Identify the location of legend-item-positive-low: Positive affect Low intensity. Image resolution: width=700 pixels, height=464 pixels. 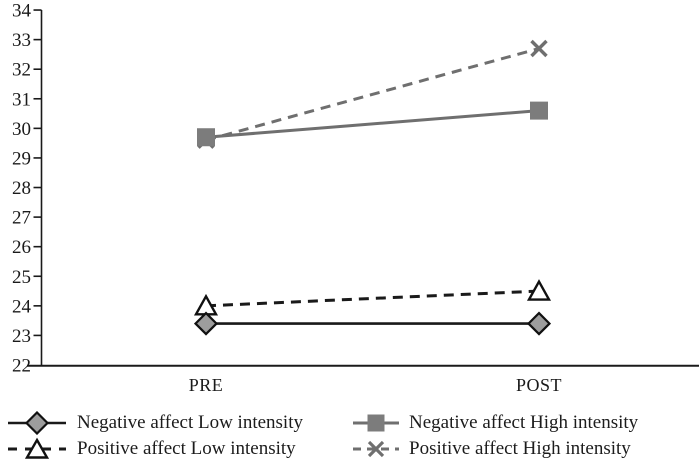
(179, 449).